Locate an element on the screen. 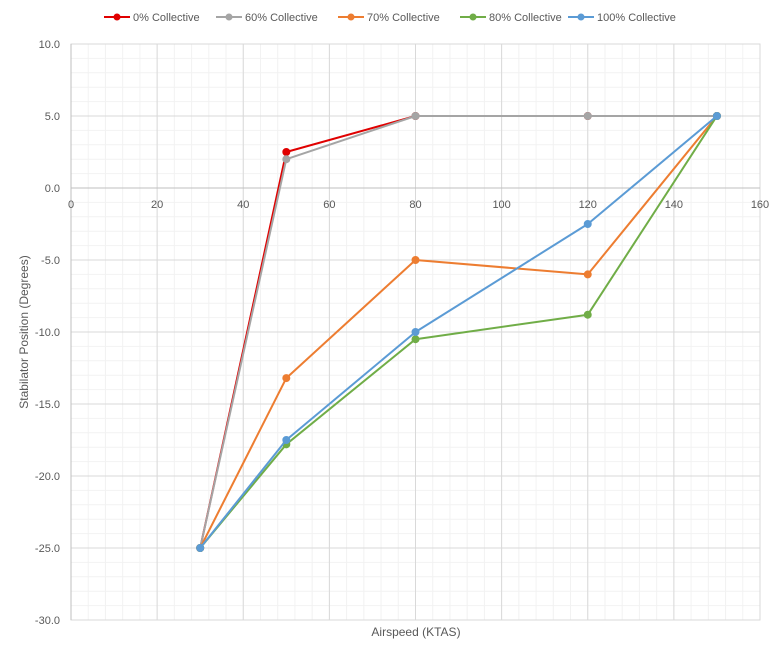 The image size is (784, 653). x-tick-label: 60 is located at coordinates (329, 205).